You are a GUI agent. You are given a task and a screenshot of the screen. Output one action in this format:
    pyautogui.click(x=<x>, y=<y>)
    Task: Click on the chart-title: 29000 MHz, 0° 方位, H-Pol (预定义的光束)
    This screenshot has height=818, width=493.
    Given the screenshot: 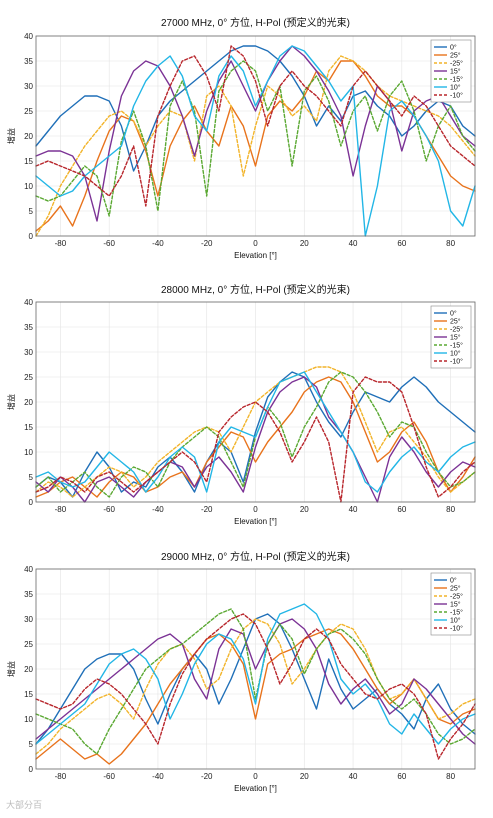 What is the action you would take?
    pyautogui.click(x=255, y=556)
    